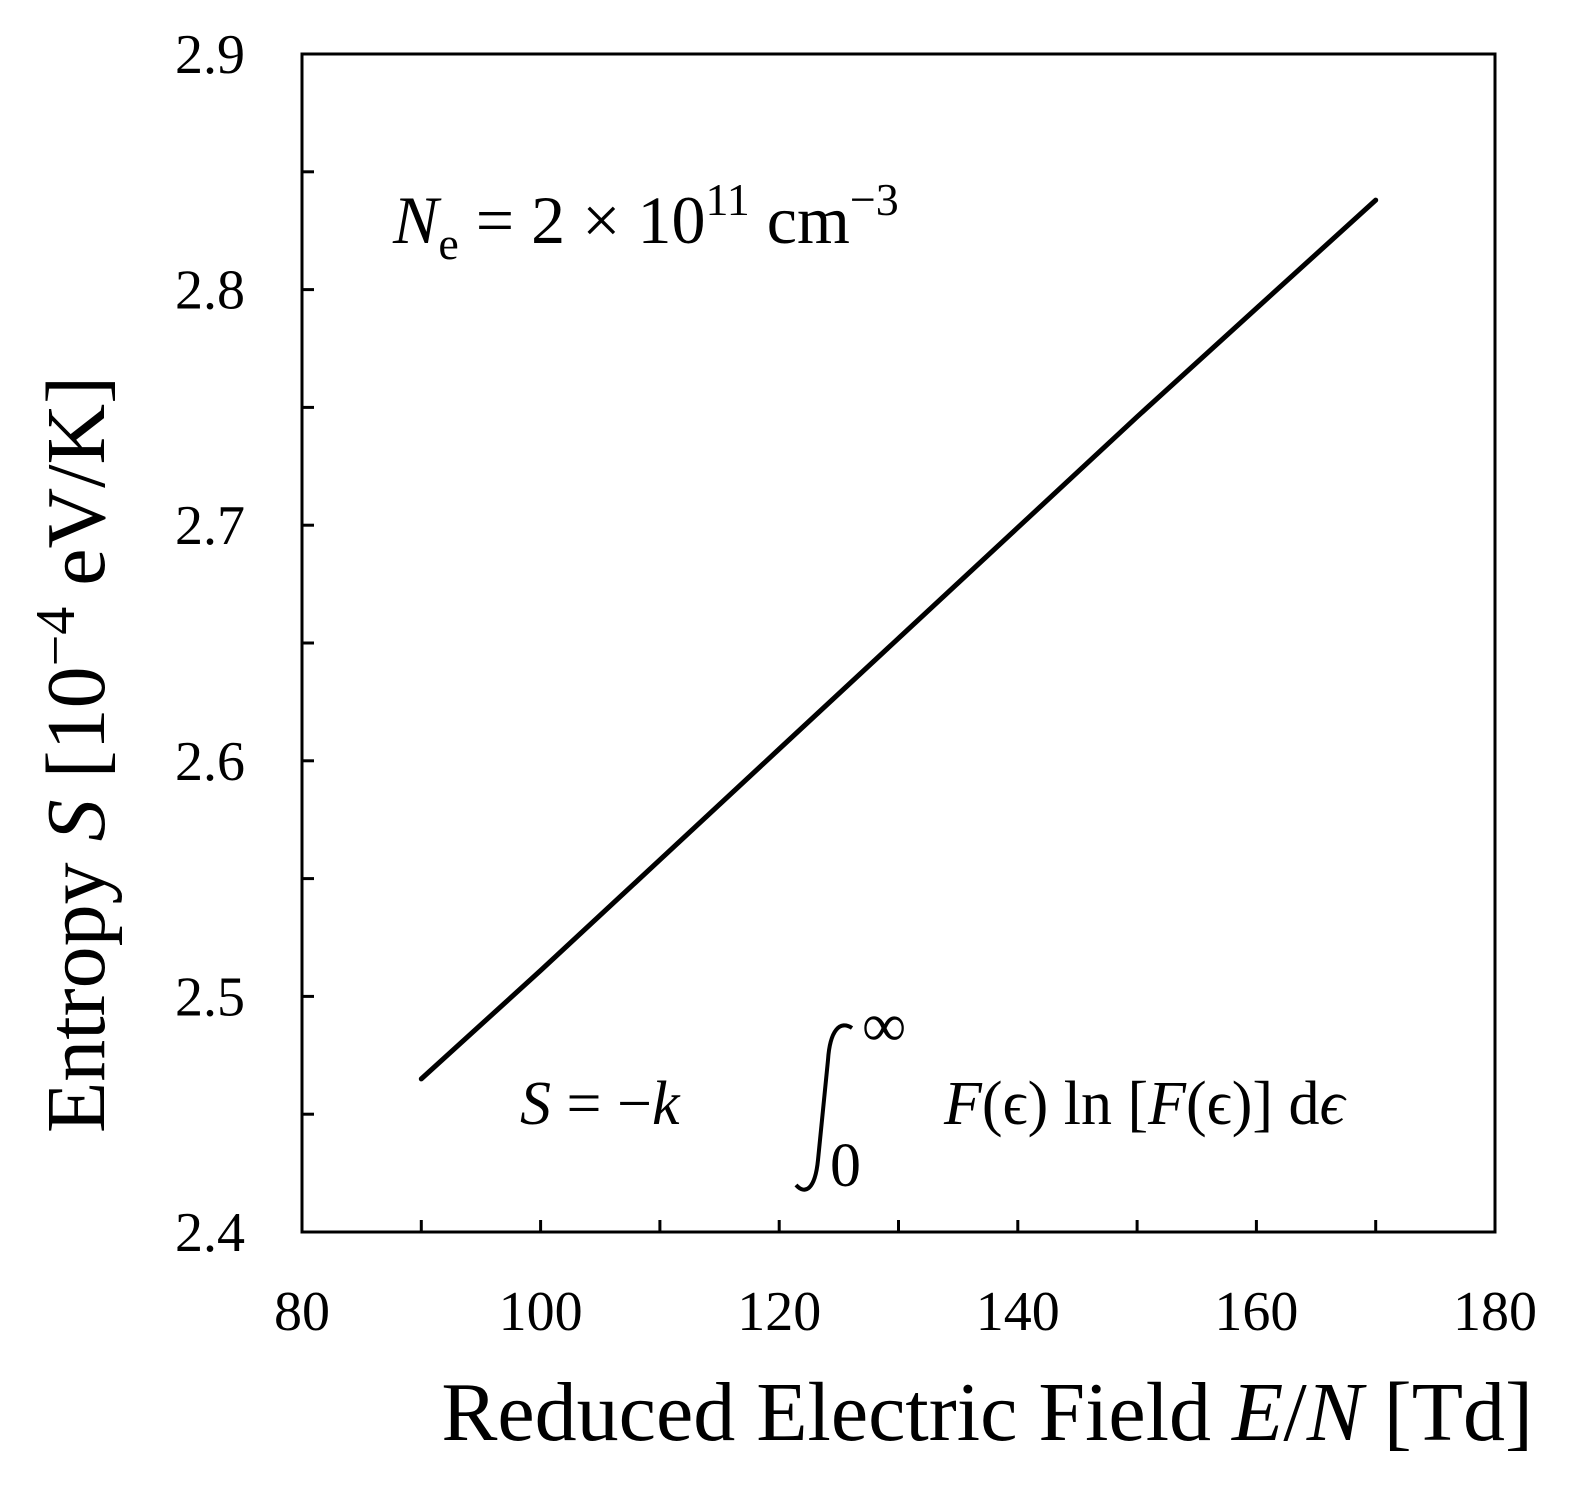 The width and height of the screenshot is (1587, 1502). Describe the element at coordinates (541, 1312) in the screenshot. I see `x-tick-label: 100` at that location.